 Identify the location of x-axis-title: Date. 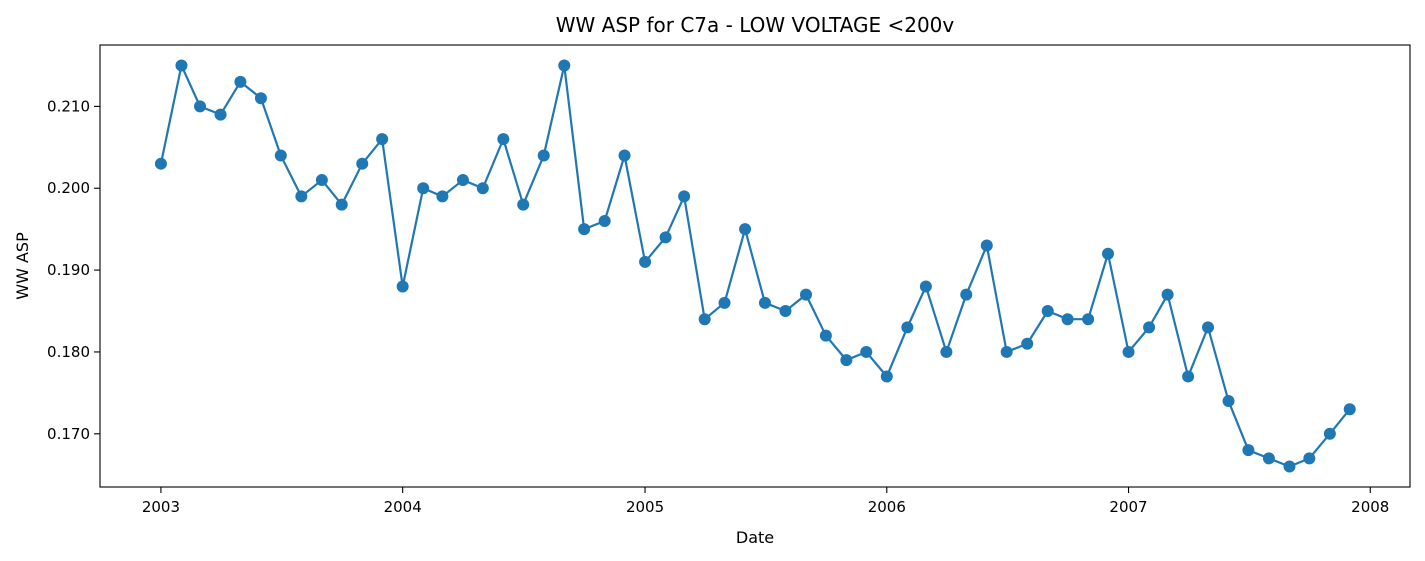
(755, 537).